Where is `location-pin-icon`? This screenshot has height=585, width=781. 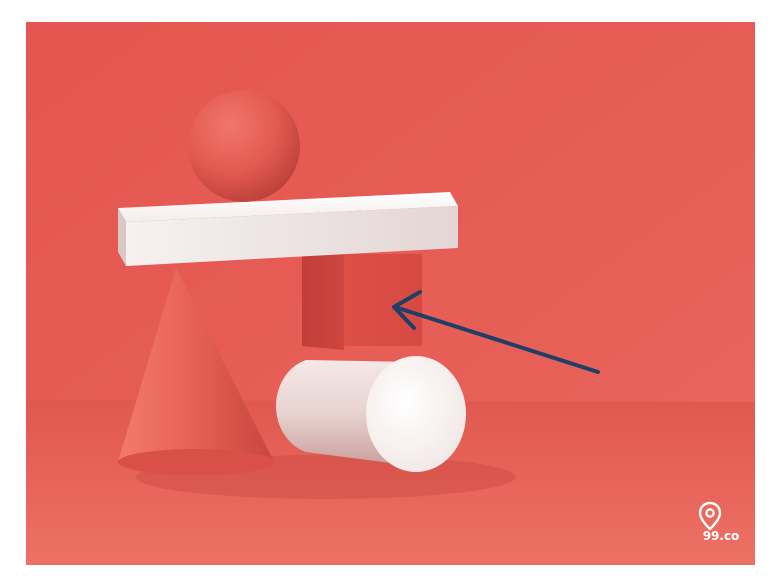 location-pin-icon is located at coordinates (710, 516).